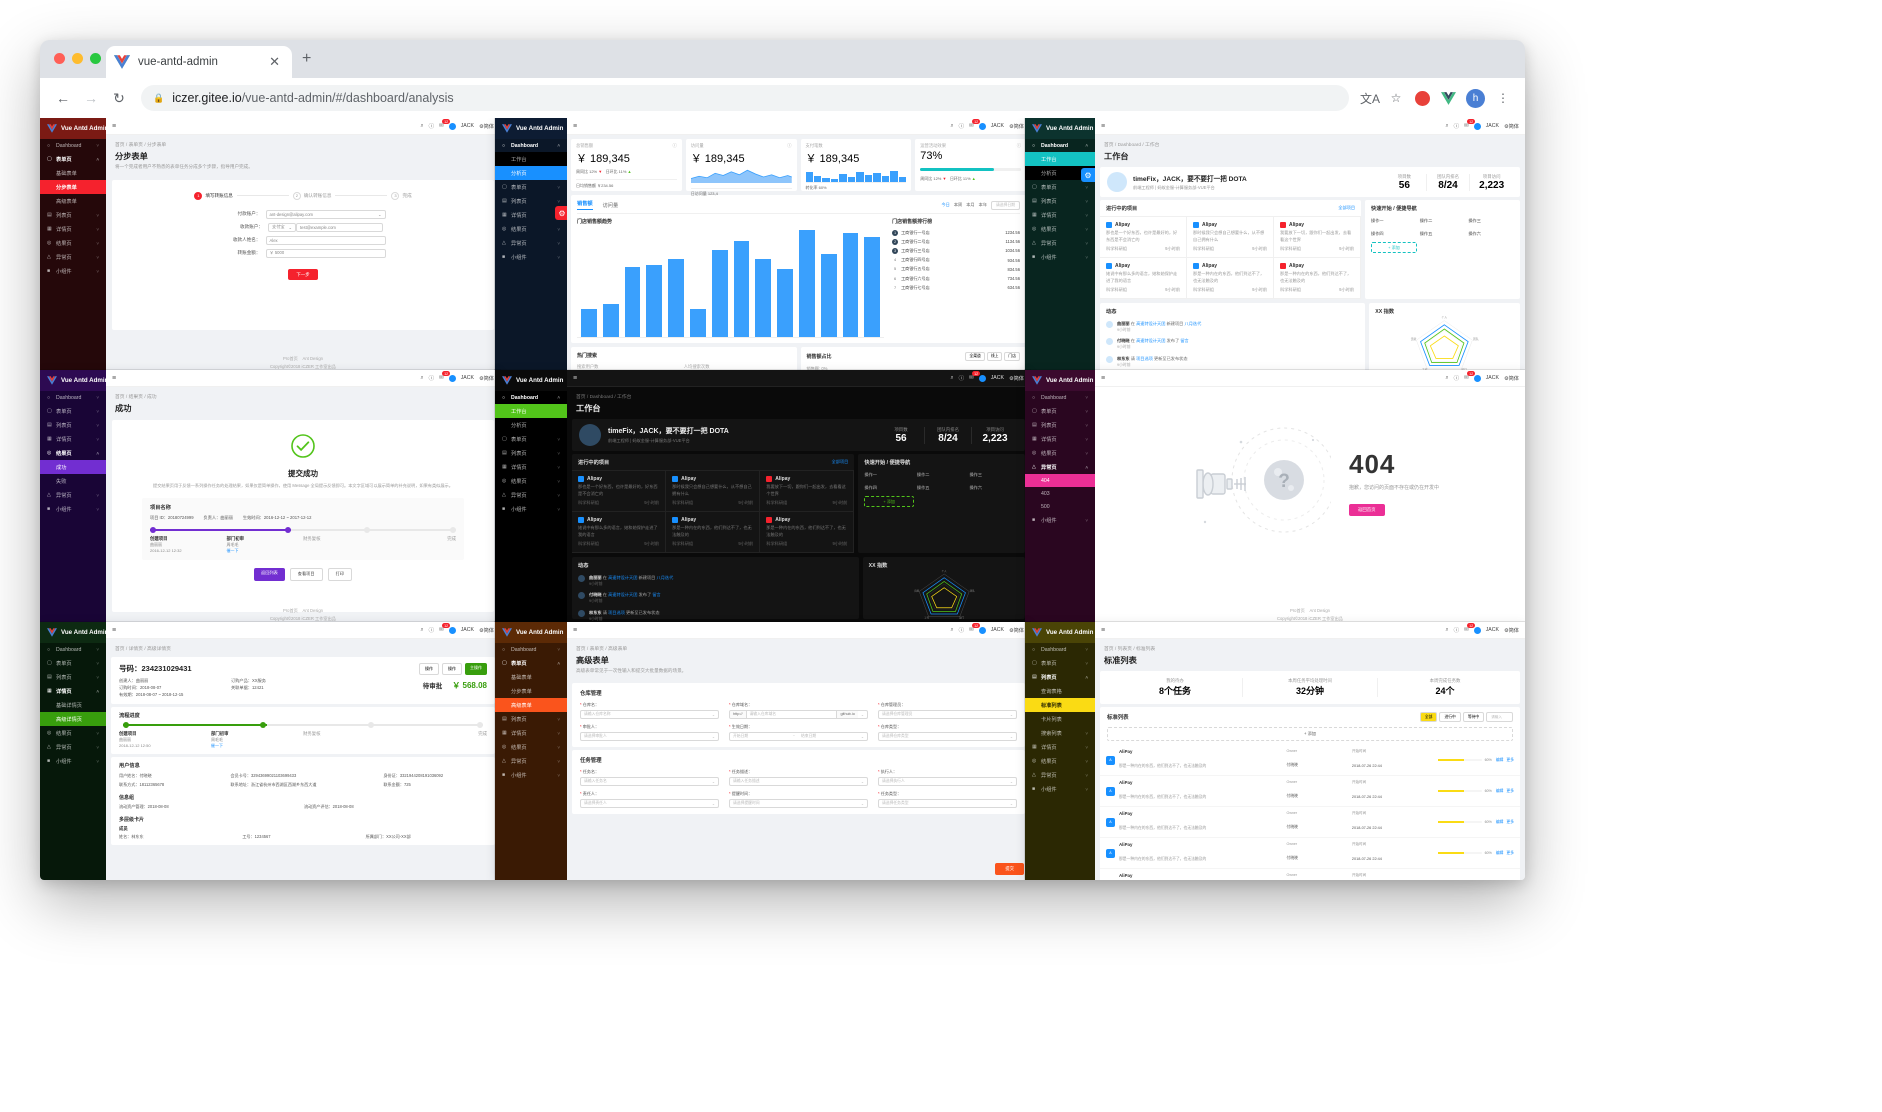  Describe the element at coordinates (531, 173) in the screenshot. I see `sidebar-item-analysis: 分析页` at that location.